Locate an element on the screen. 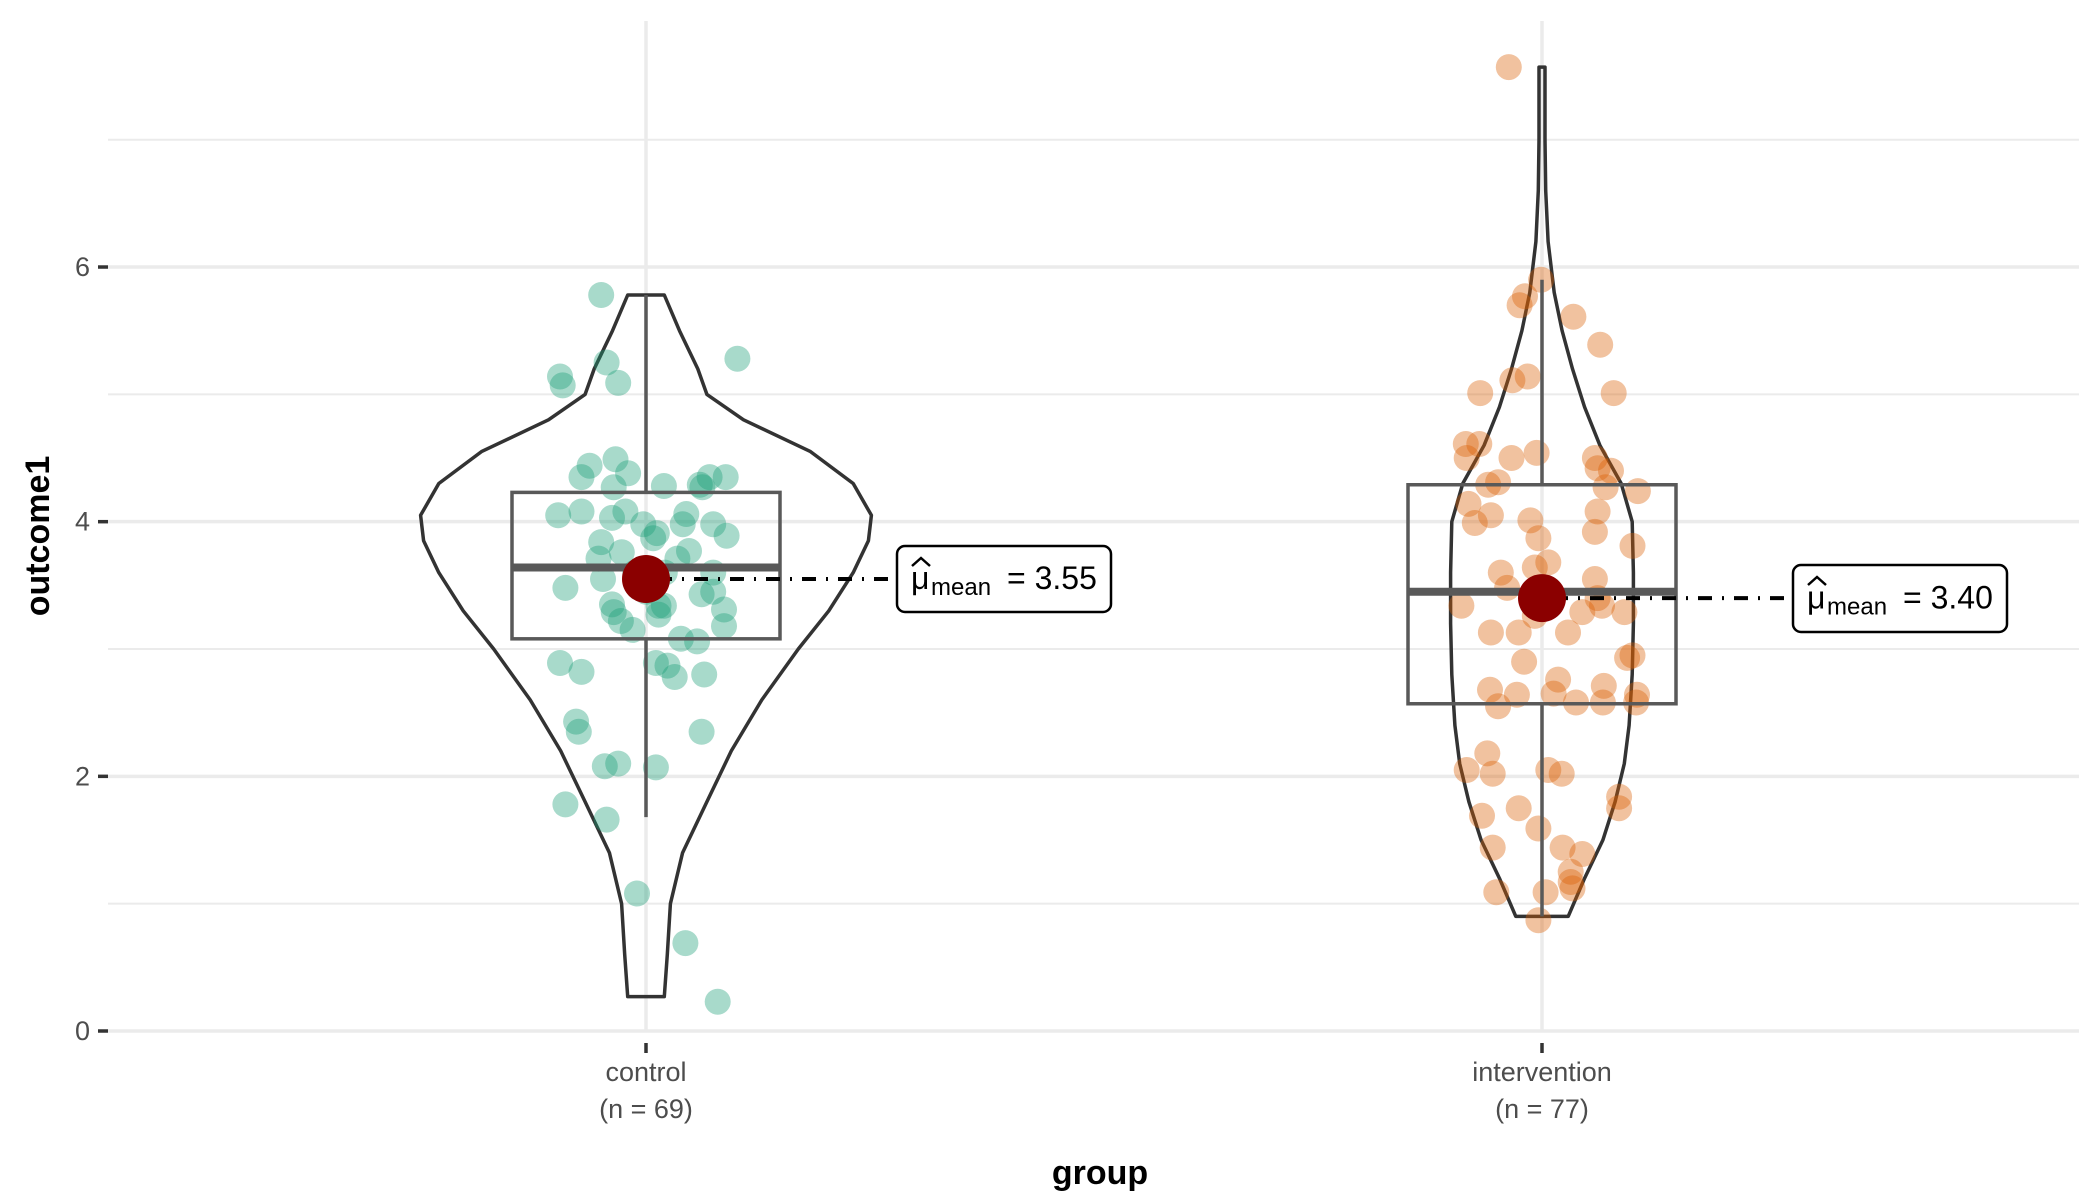 The height and width of the screenshot is (1200, 2100). y-tick-label: 6 is located at coordinates (82, 267).